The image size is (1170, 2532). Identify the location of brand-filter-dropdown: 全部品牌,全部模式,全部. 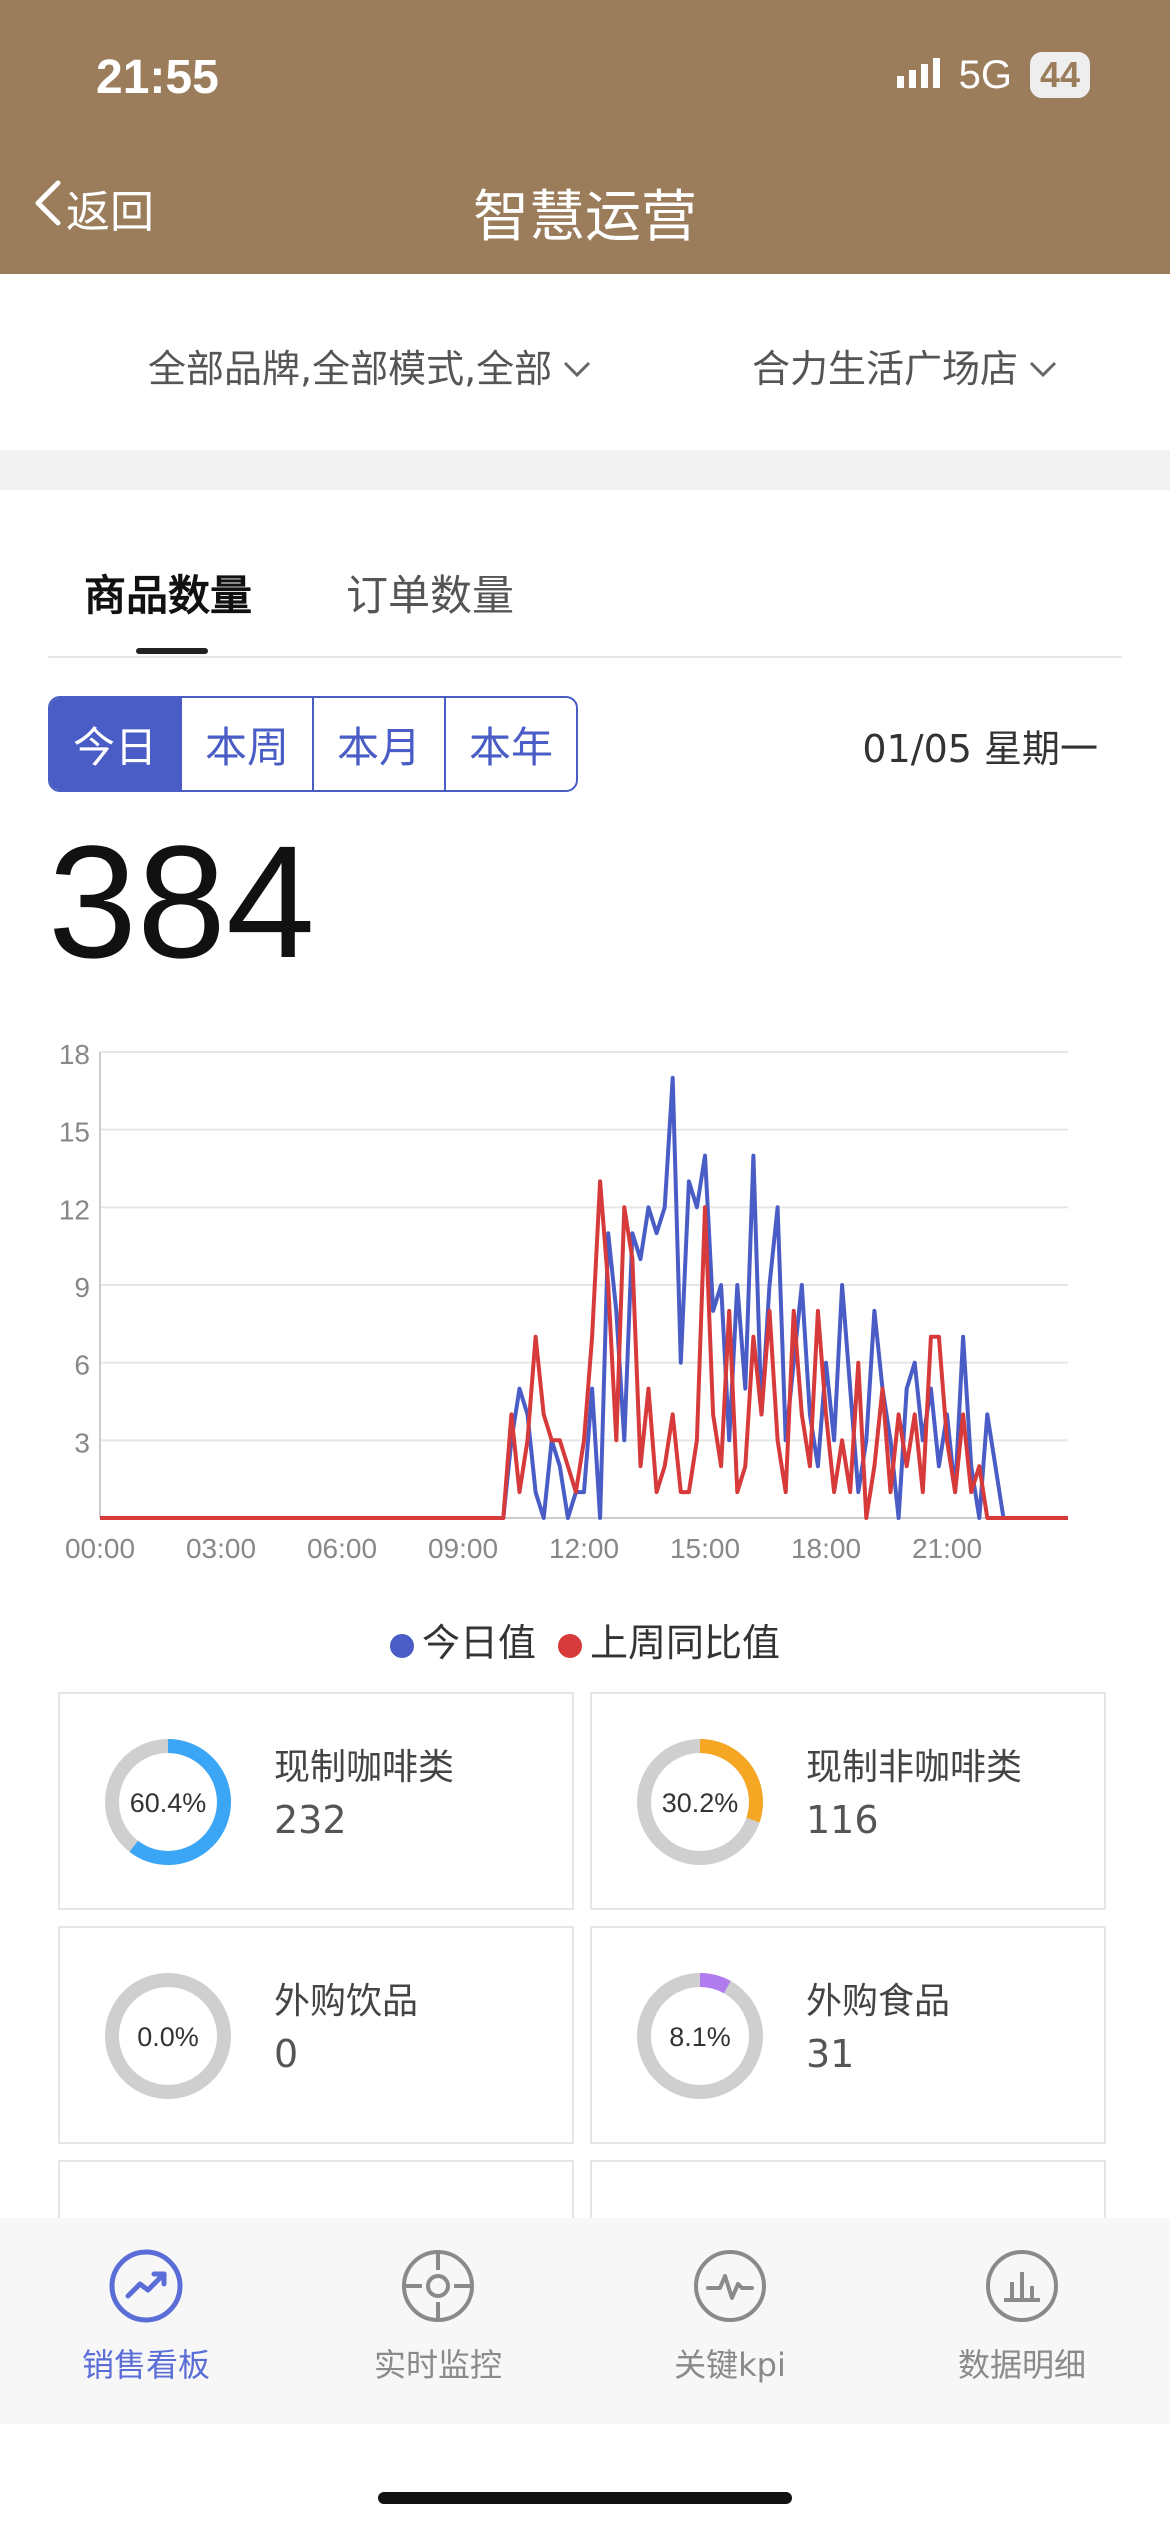
(370, 365).